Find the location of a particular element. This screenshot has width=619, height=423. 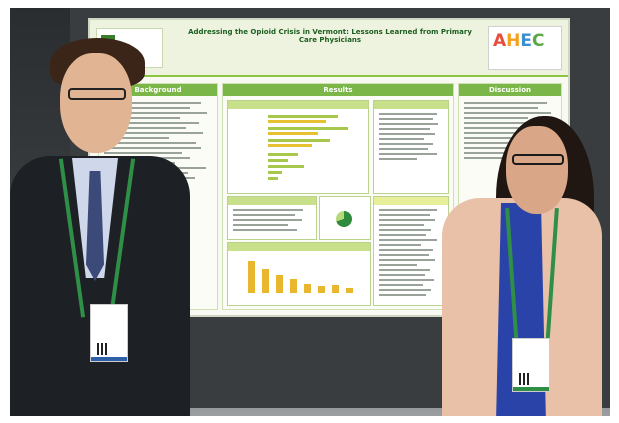

chart-1-header is located at coordinates (298, 105).